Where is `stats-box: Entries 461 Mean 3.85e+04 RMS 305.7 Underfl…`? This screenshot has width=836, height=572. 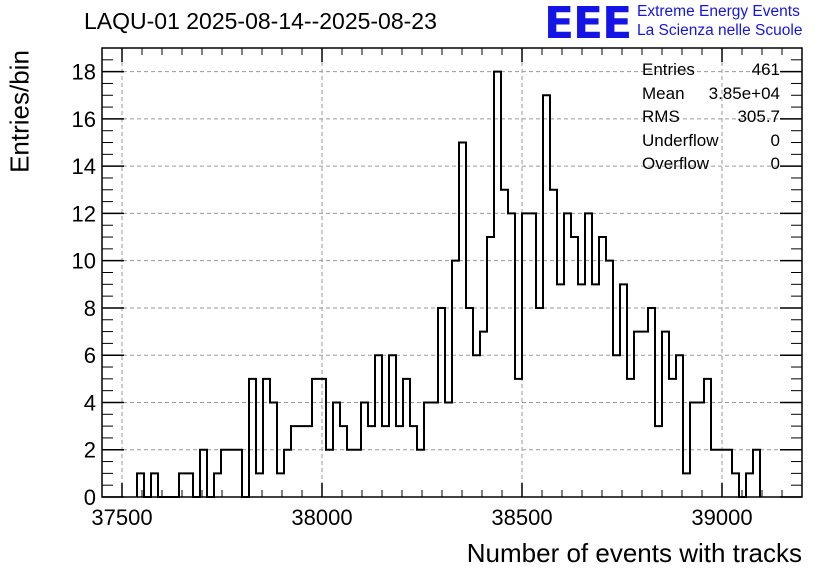 stats-box: Entries 461 Mean 3.85e+04 RMS 305.7 Underfl… is located at coordinates (711, 117).